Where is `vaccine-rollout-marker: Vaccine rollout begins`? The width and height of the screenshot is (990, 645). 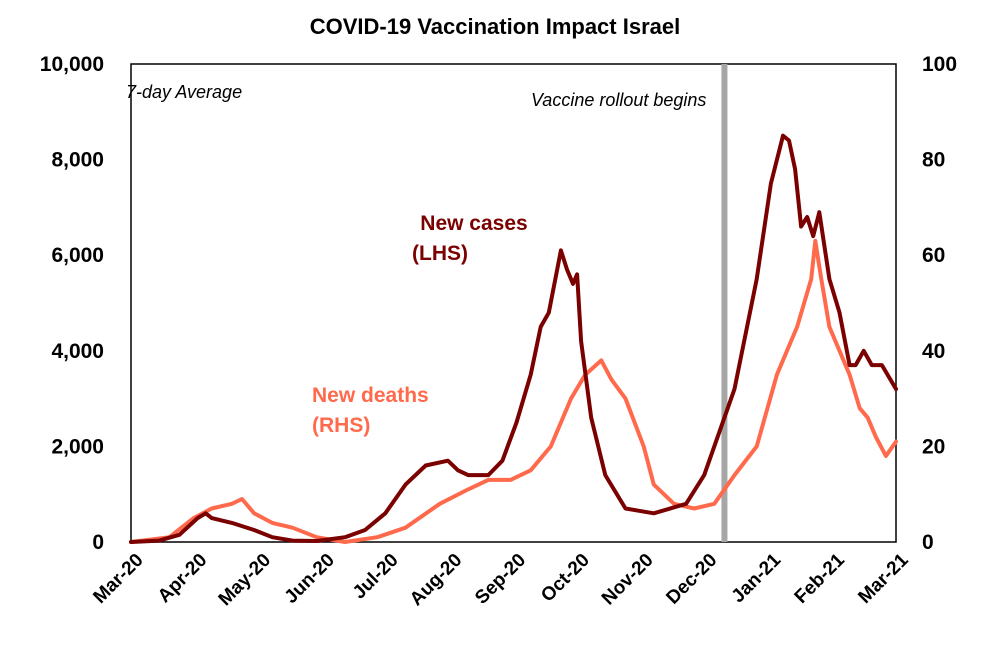 vaccine-rollout-marker: Vaccine rollout begins is located at coordinates (629, 303).